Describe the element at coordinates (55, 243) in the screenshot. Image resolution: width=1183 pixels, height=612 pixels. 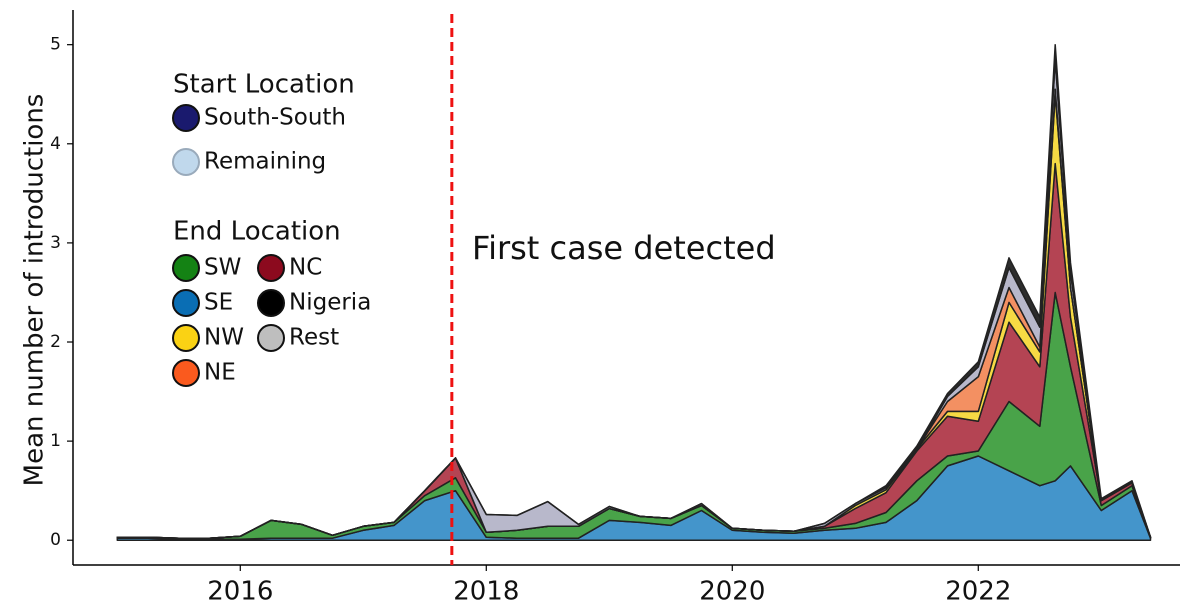
I see `y-tick-label: 3` at that location.